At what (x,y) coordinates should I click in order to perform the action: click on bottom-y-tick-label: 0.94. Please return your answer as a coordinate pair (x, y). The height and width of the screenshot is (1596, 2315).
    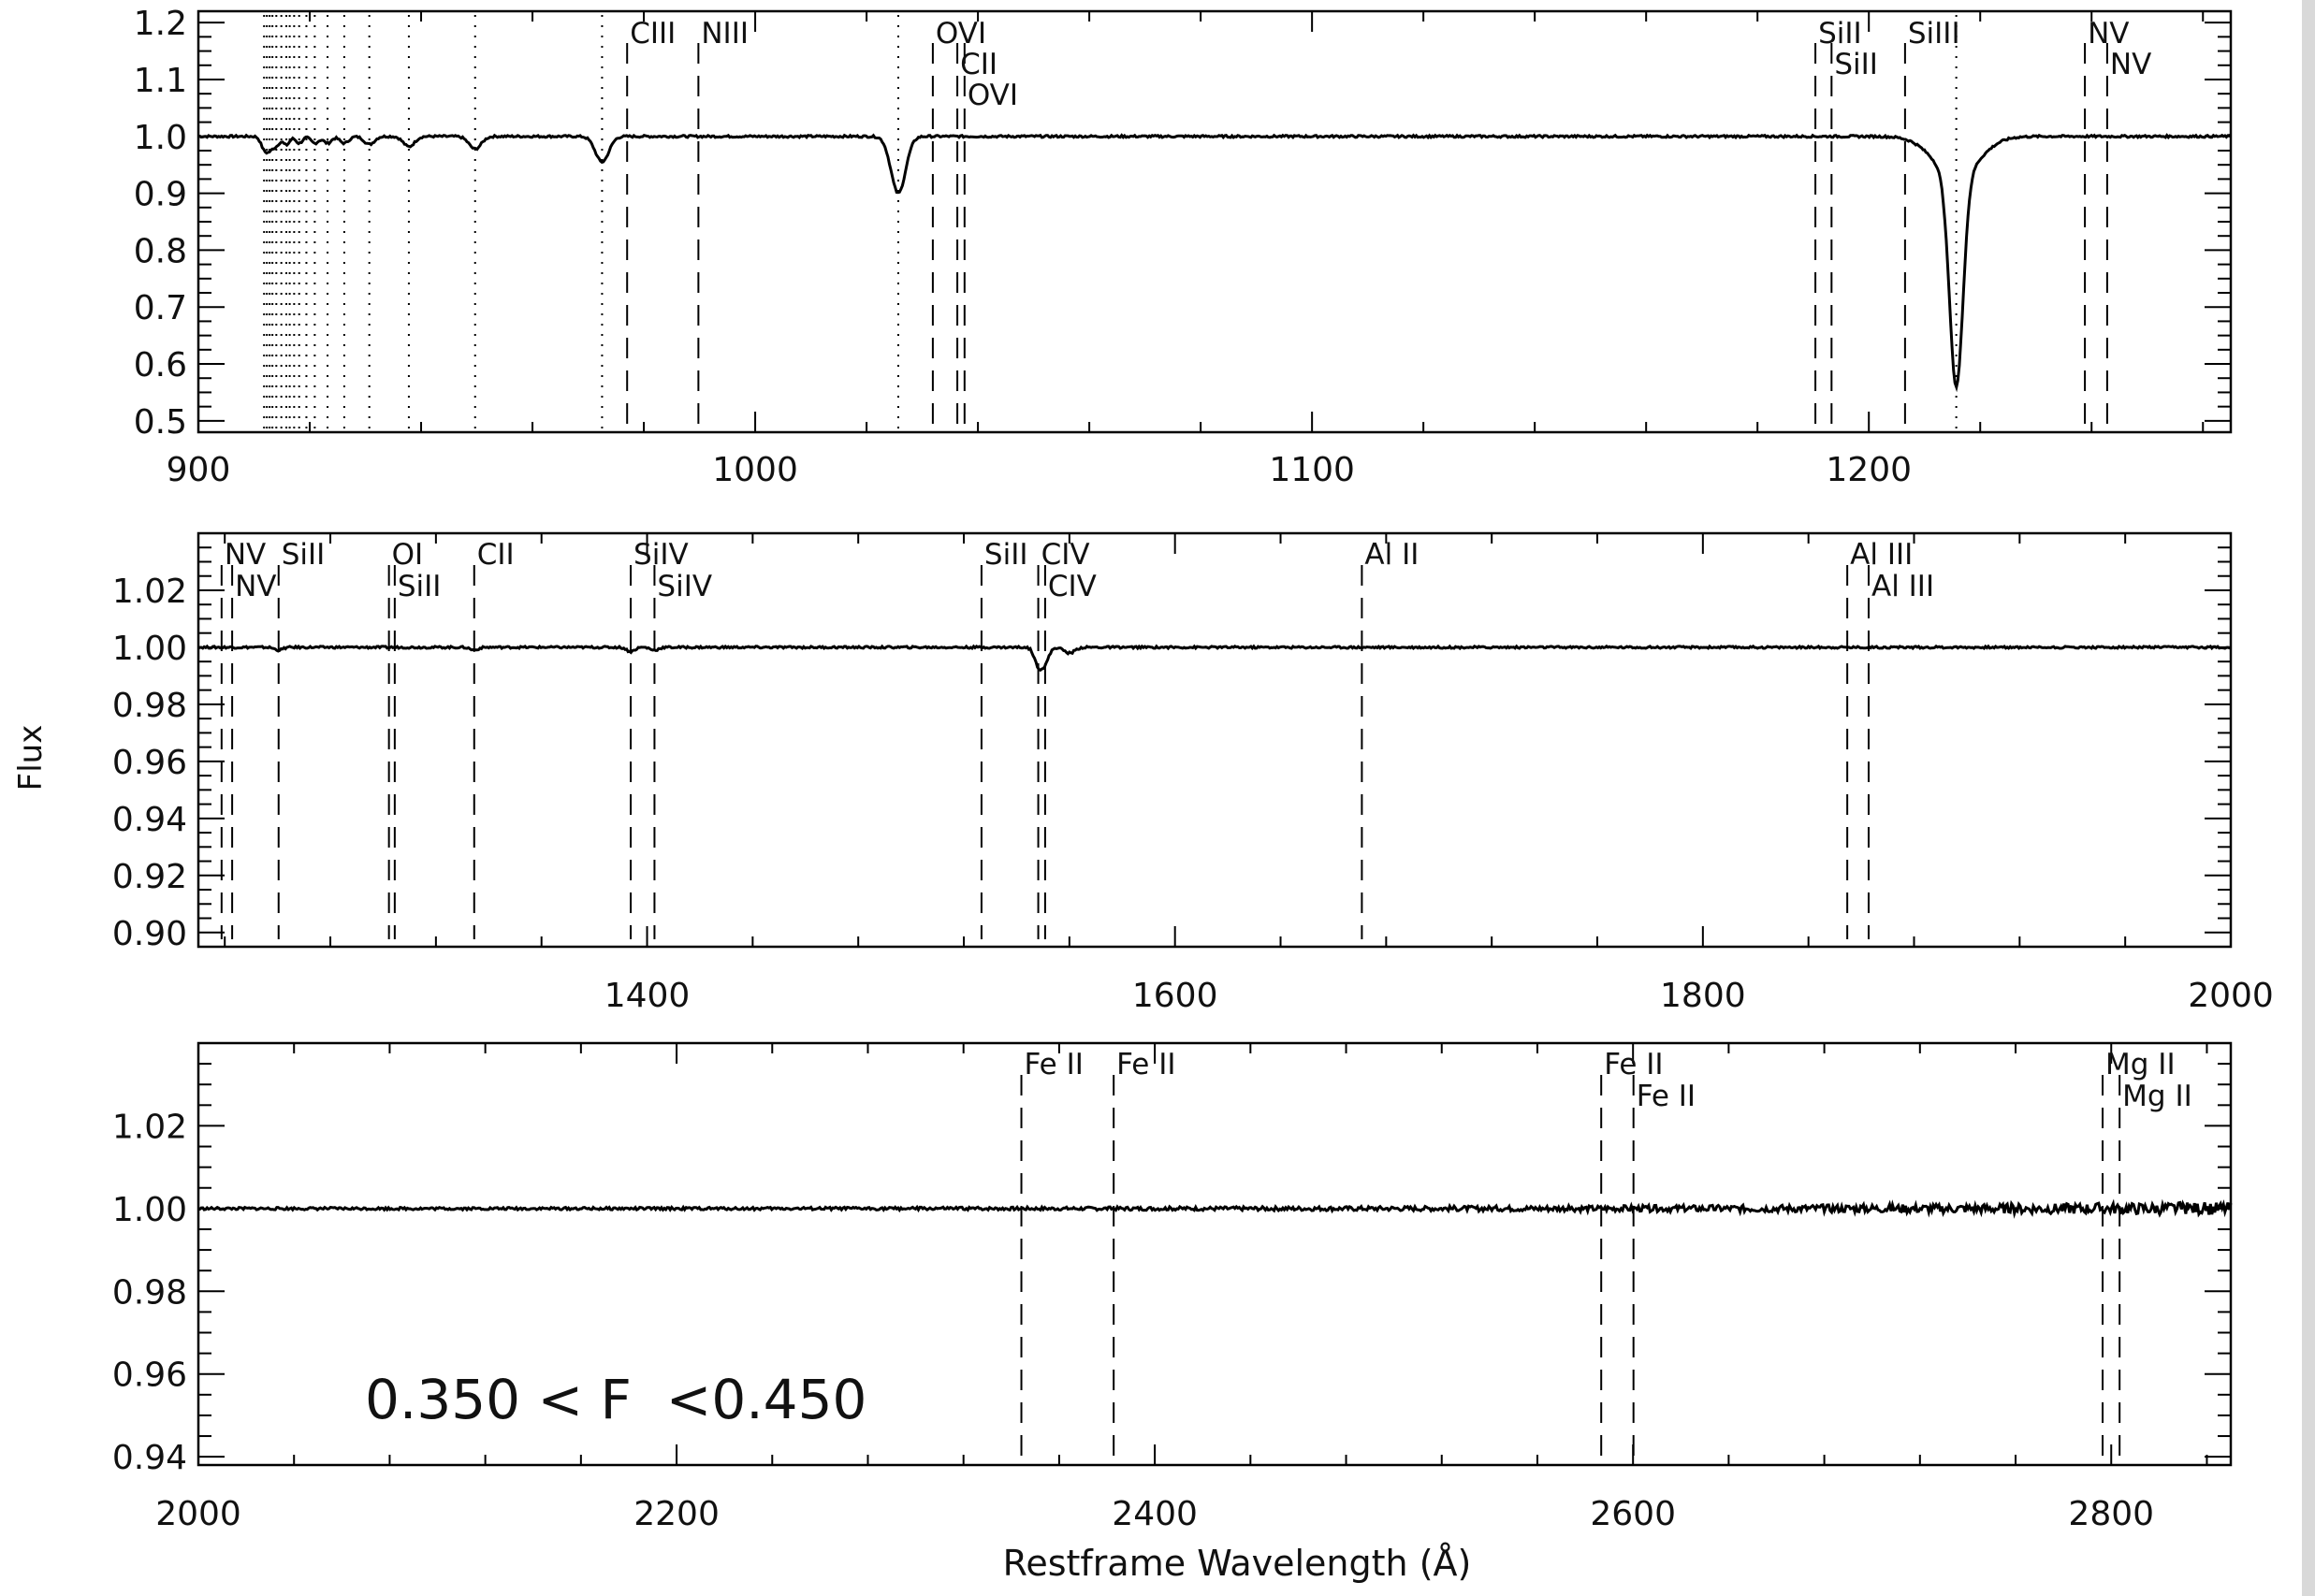
    Looking at the image, I should click on (149, 1458).